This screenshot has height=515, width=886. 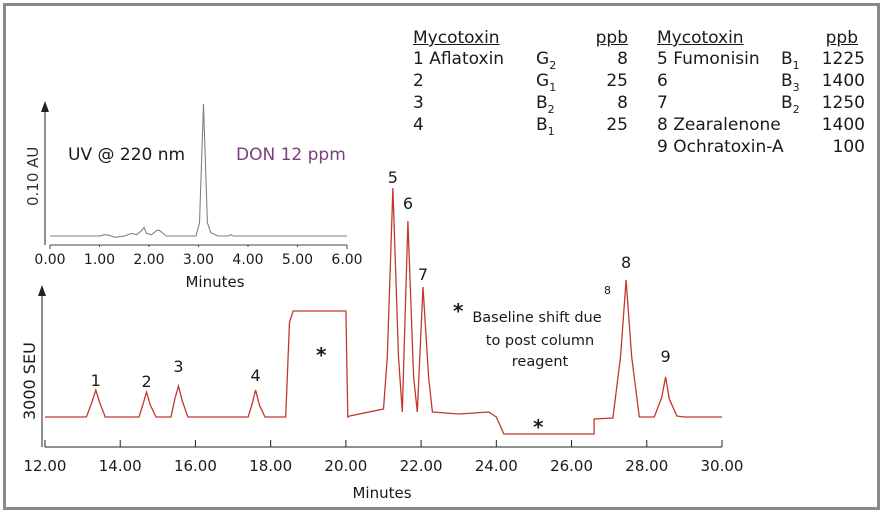 I want to click on inset-tick-label: 1.00, so click(x=99, y=260).